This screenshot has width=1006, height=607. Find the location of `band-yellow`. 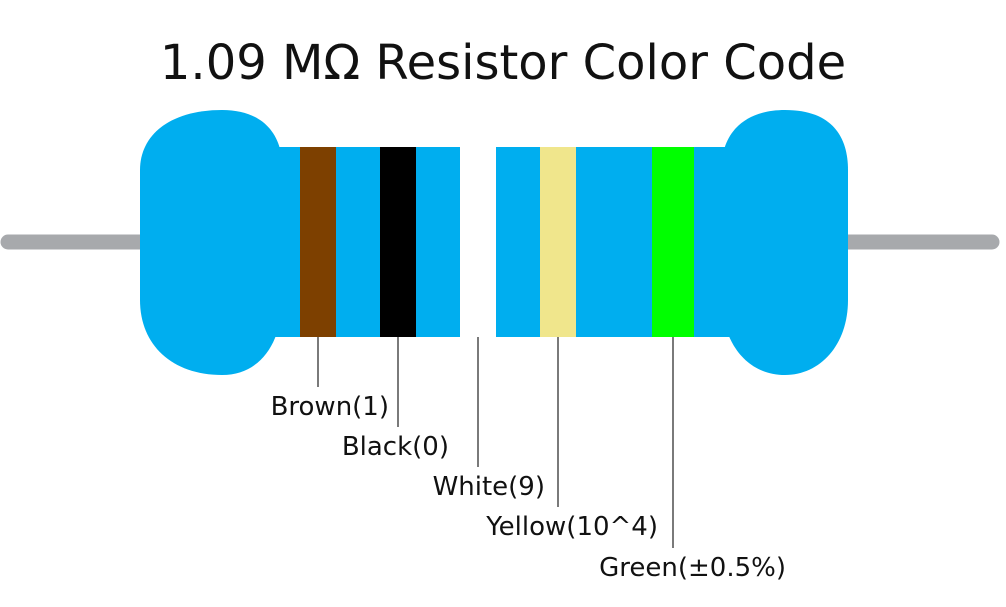

band-yellow is located at coordinates (558, 242).